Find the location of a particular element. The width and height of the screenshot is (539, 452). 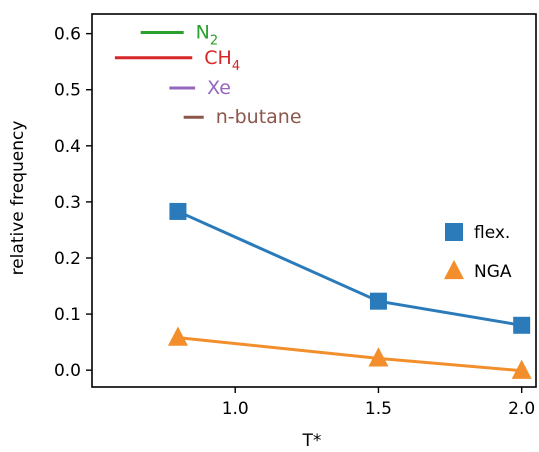

annotation-label-base: n-butane is located at coordinates (259, 117).